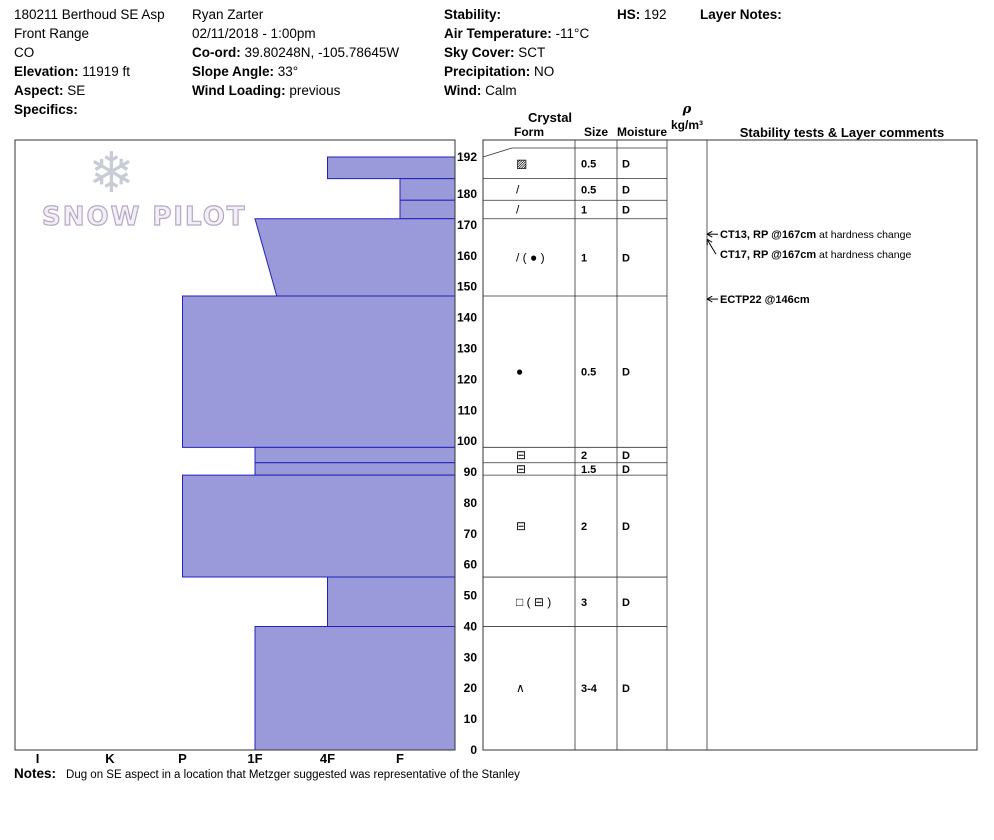 The height and width of the screenshot is (840, 994). Describe the element at coordinates (468, 410) in the screenshot. I see `depth-tick-label: 110` at that location.